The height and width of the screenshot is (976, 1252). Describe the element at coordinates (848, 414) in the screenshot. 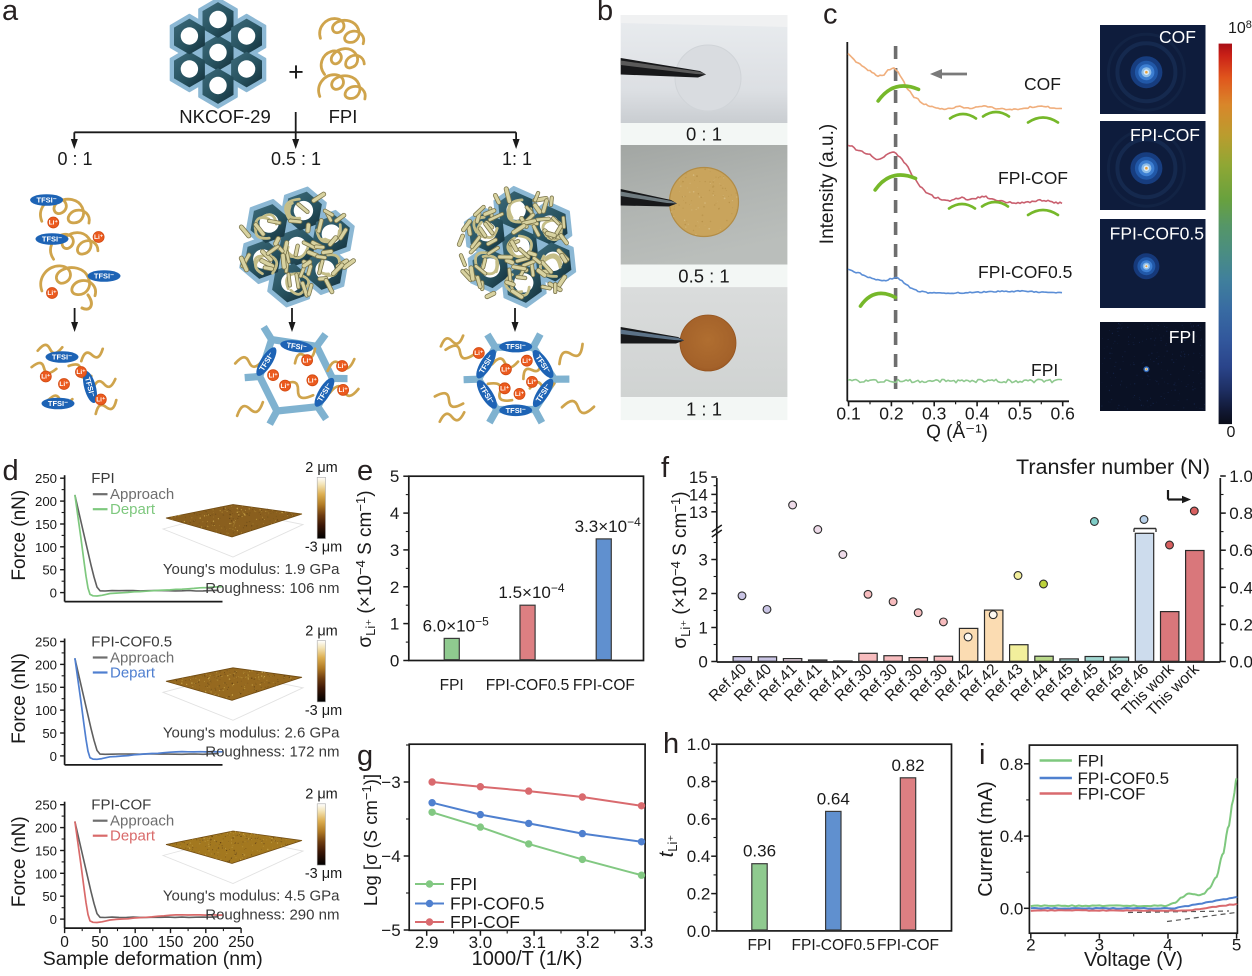

I see `svg-text: 0.1` at that location.